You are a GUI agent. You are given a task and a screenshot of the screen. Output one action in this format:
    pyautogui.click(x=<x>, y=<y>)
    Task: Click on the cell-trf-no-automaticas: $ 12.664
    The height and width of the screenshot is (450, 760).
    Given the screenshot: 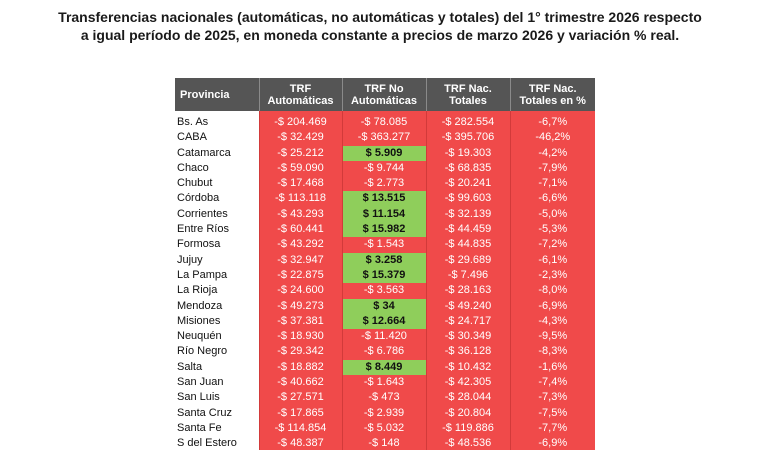 What is the action you would take?
    pyautogui.click(x=383, y=321)
    